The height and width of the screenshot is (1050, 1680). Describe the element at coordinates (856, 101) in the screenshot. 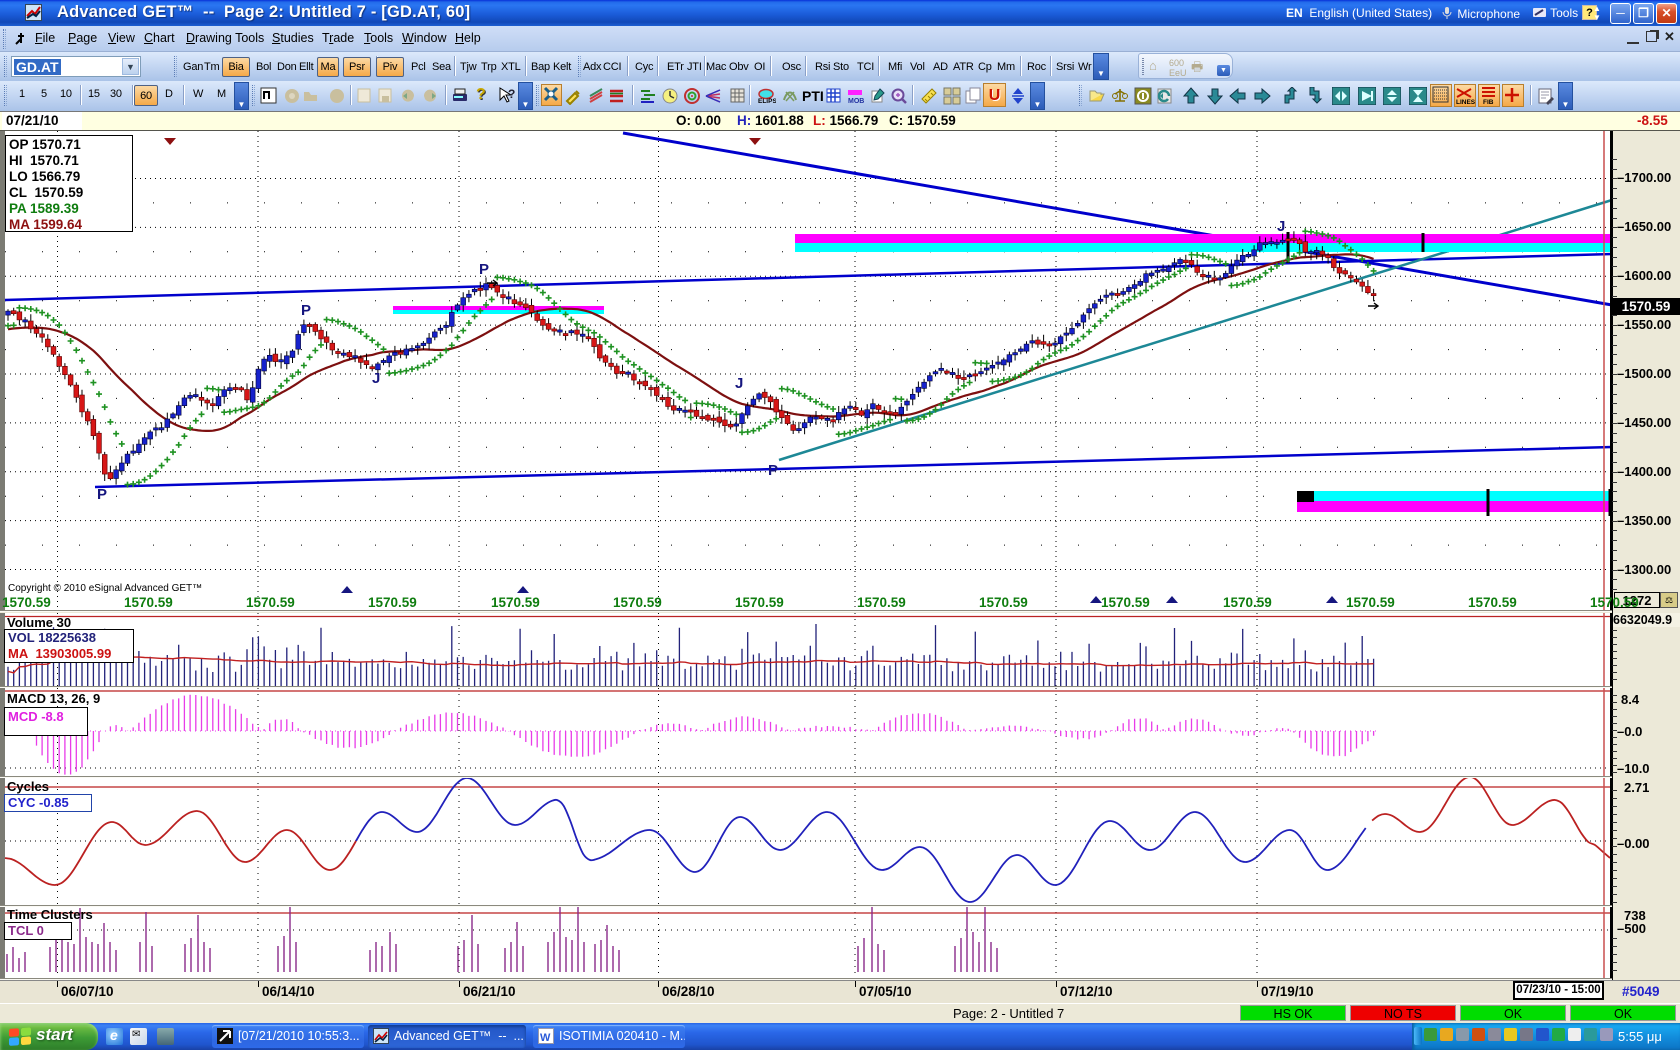

I see `svg-text: MOB` at that location.